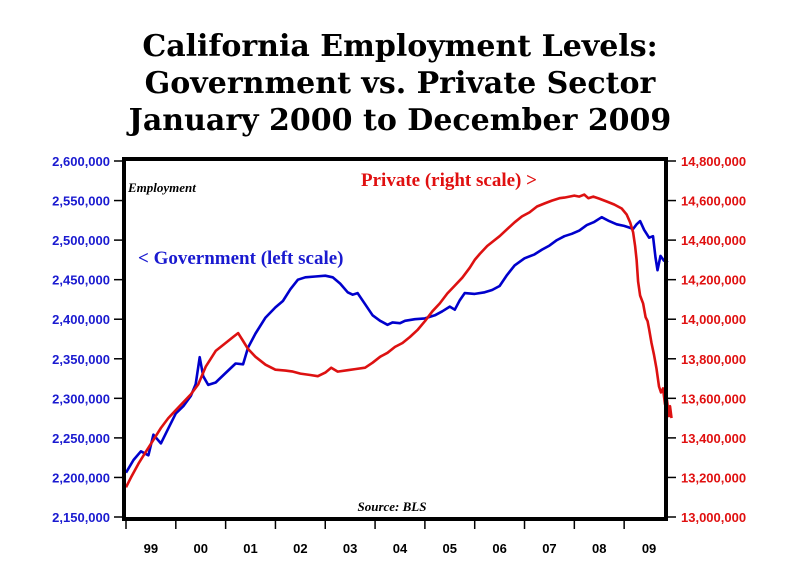  I want to click on right-tick-label: 13,200,000, so click(713, 477).